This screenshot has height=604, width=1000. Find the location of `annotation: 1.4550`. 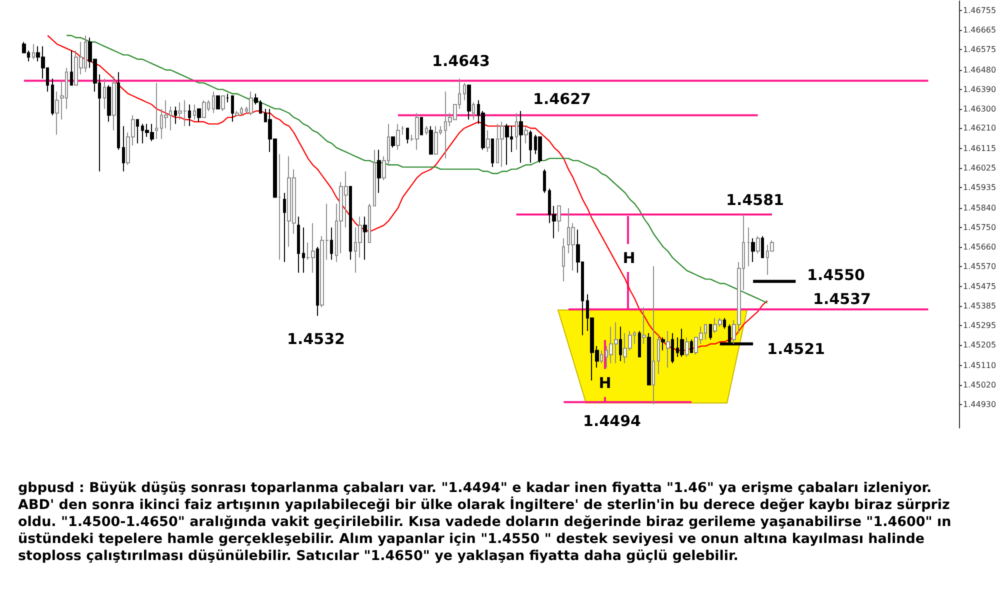

annotation: 1.4550 is located at coordinates (836, 275).